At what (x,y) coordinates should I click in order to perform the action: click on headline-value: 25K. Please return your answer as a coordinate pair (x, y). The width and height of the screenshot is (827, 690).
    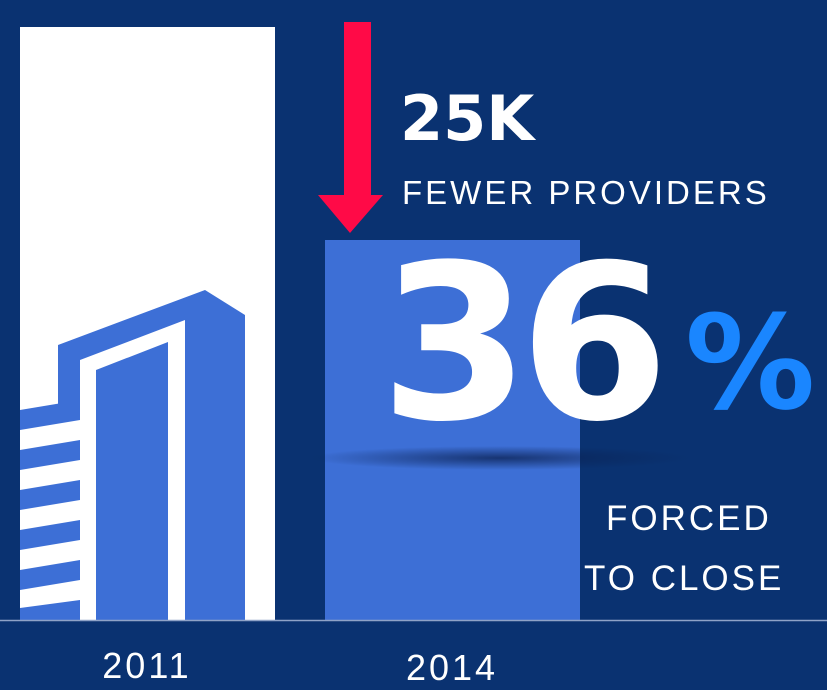
    Looking at the image, I should click on (468, 118).